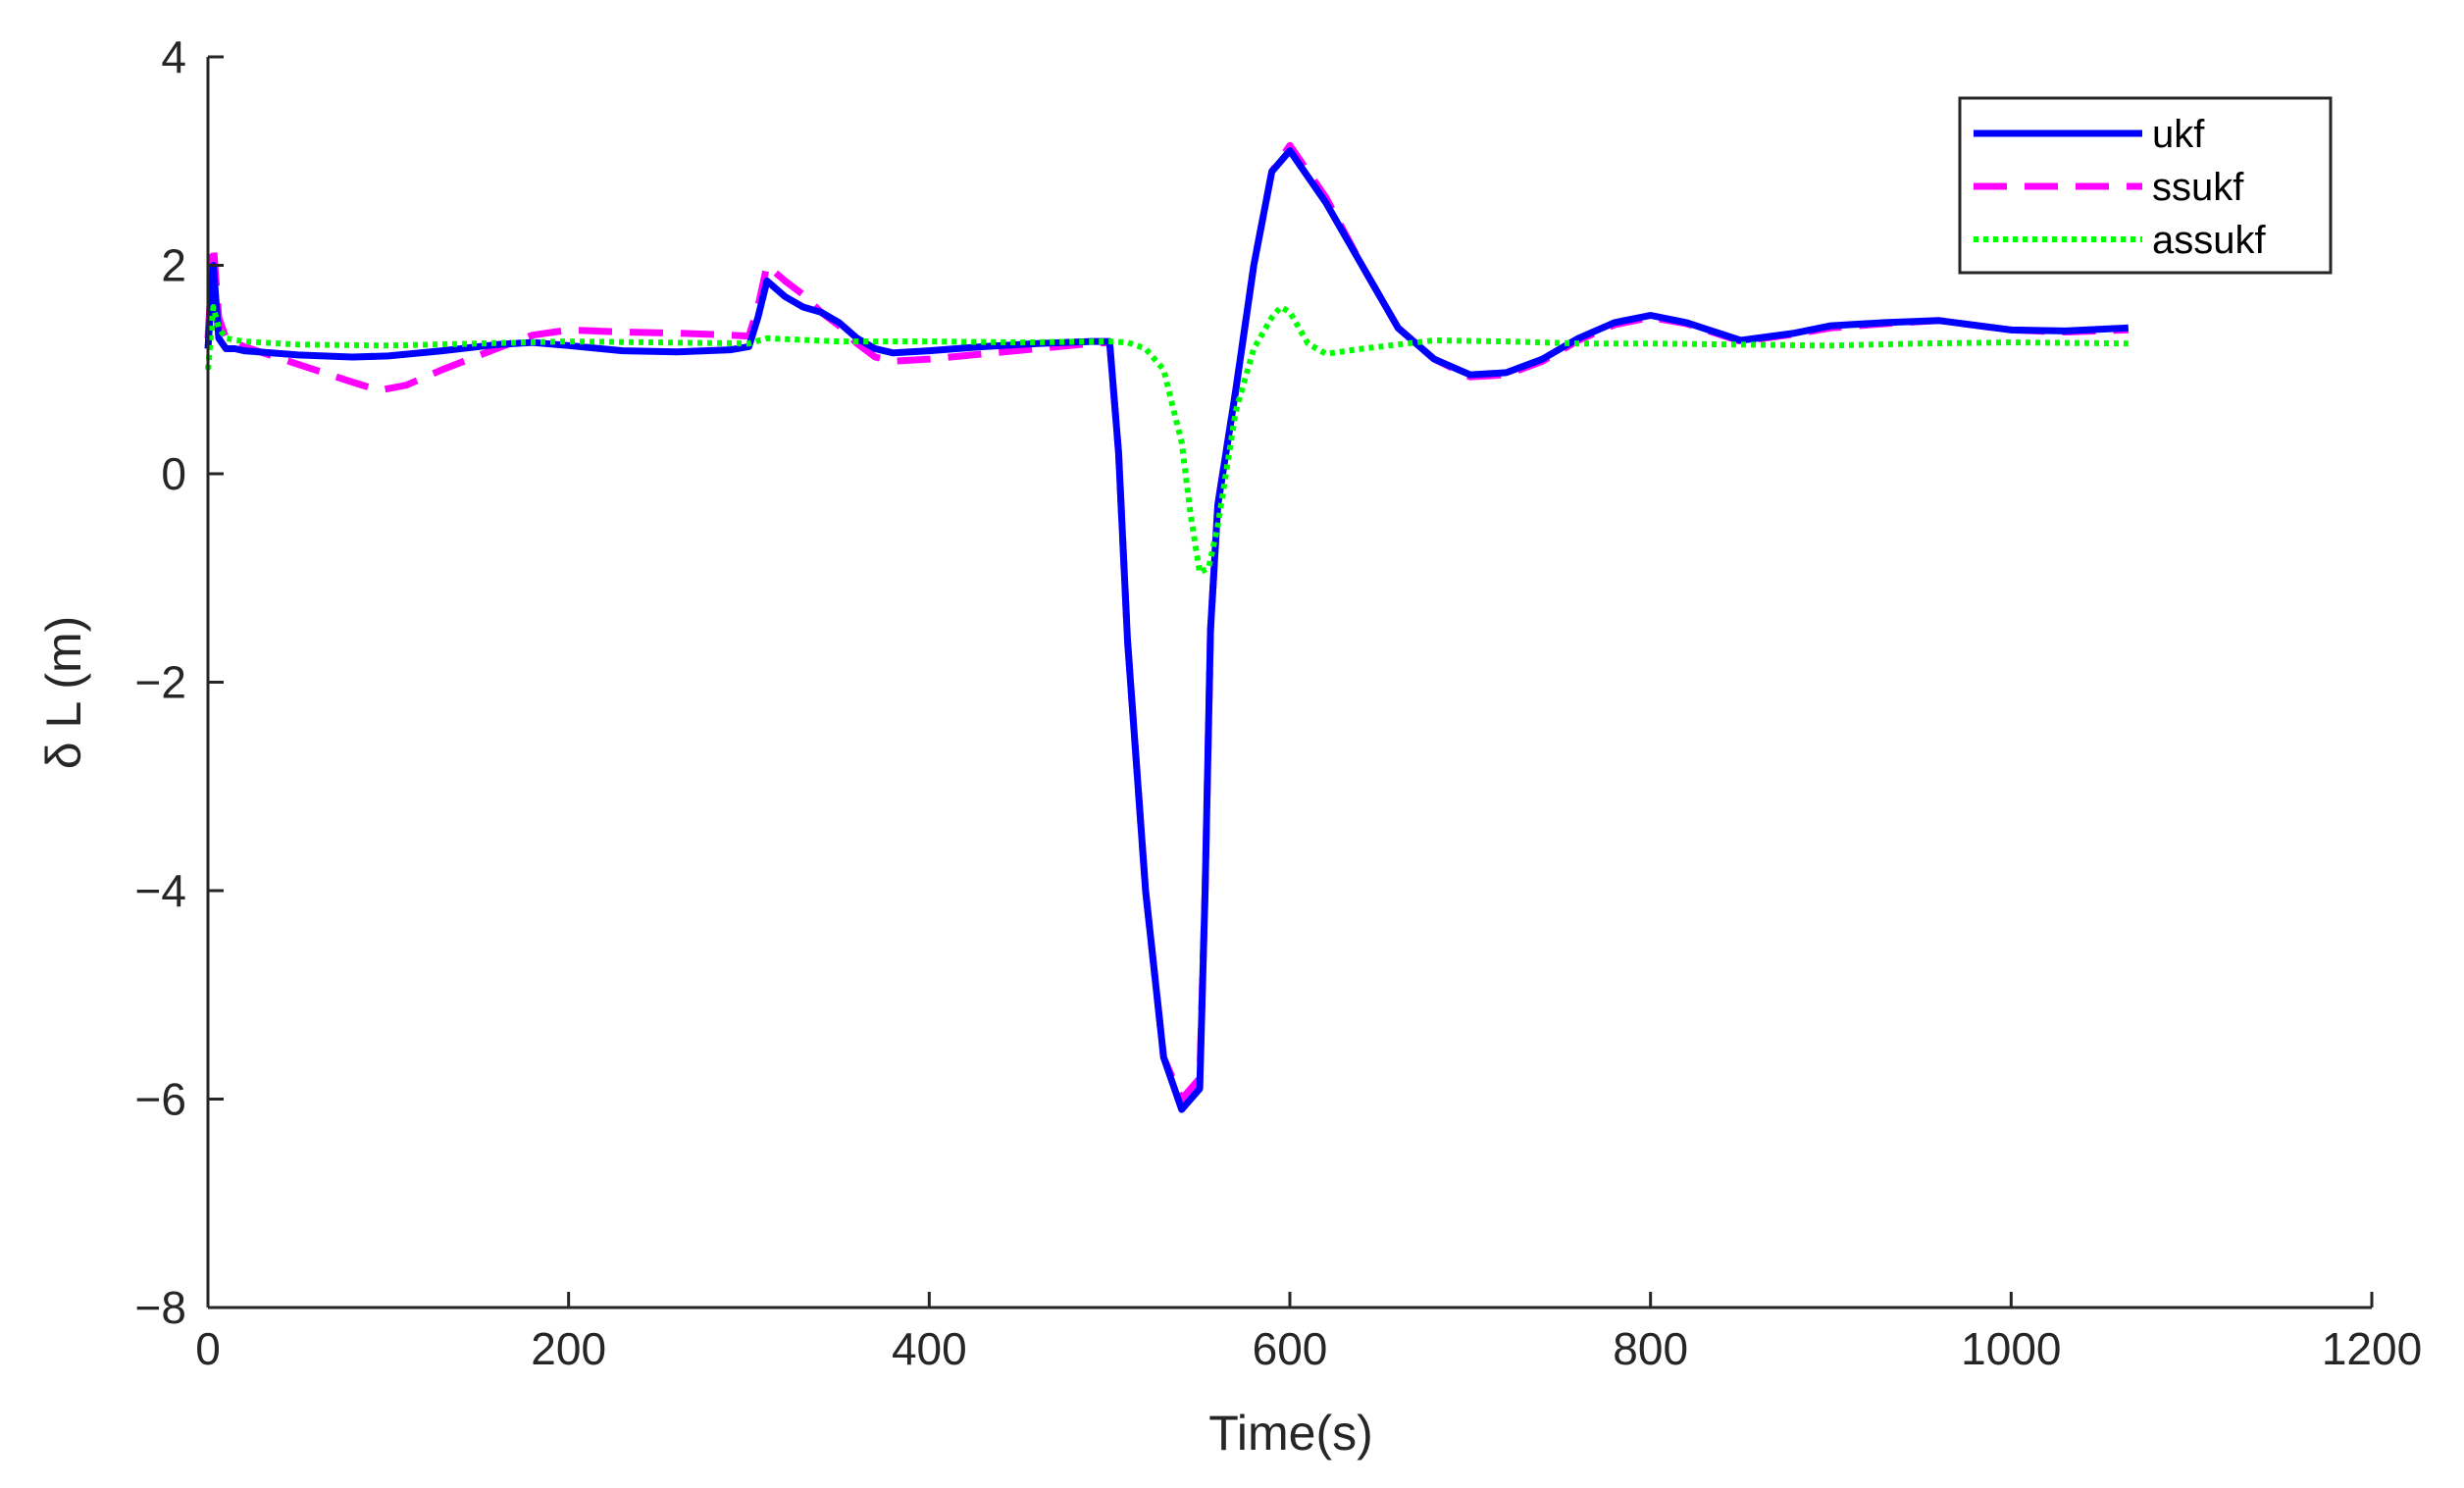 The height and width of the screenshot is (1488, 2464). I want to click on y-tick-label: −4, so click(160, 891).